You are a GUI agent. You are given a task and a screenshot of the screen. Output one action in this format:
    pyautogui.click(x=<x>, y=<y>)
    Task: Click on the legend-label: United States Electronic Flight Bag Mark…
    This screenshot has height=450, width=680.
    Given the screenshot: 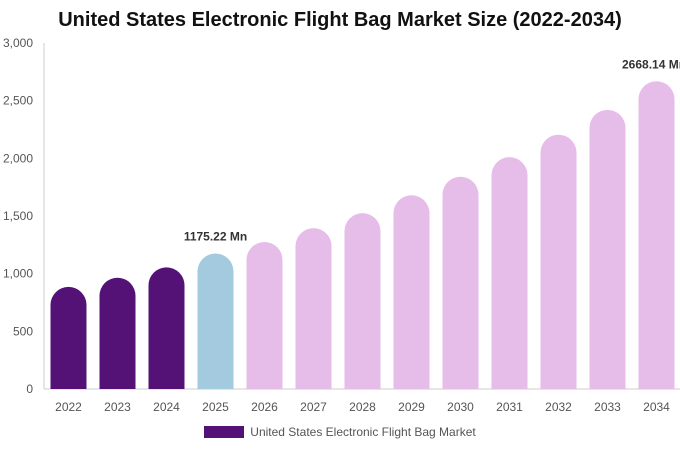 What is the action you would take?
    pyautogui.click(x=363, y=432)
    